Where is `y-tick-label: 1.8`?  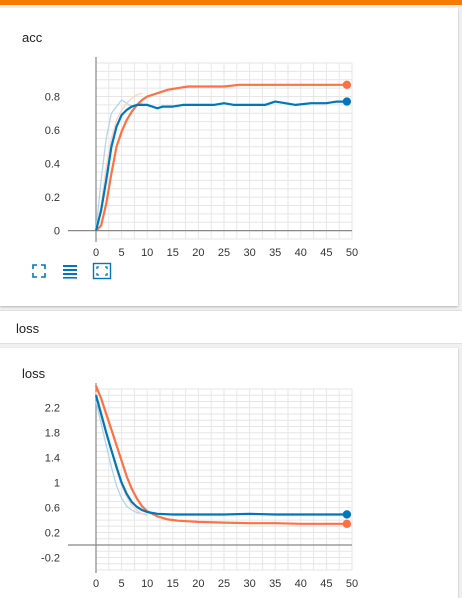
y-tick-label: 1.8 is located at coordinates (52, 434).